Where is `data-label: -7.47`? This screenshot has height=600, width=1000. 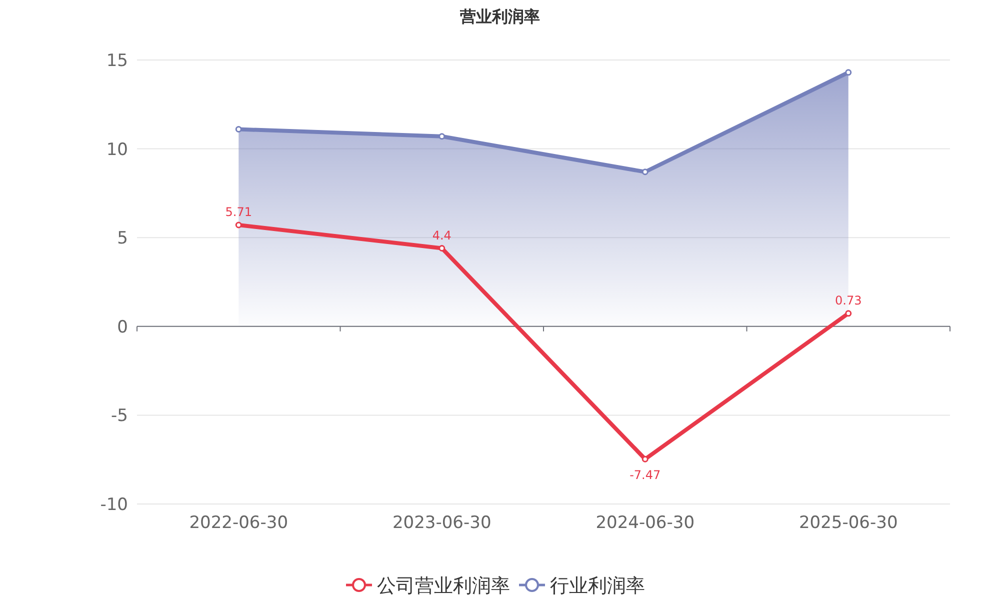 data-label: -7.47 is located at coordinates (645, 475).